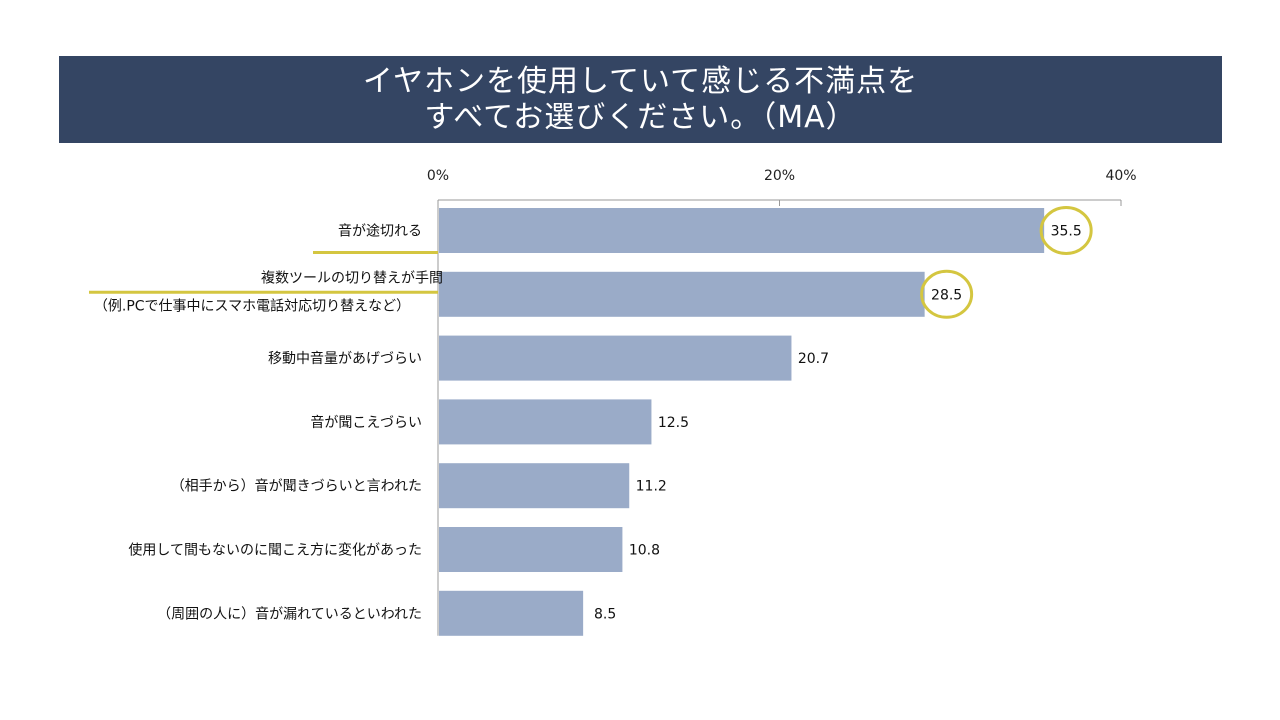  What do you see at coordinates (275, 550) in the screenshot?
I see `category-label: 使用して間もないのに聞こえ方に変化があった` at bounding box center [275, 550].